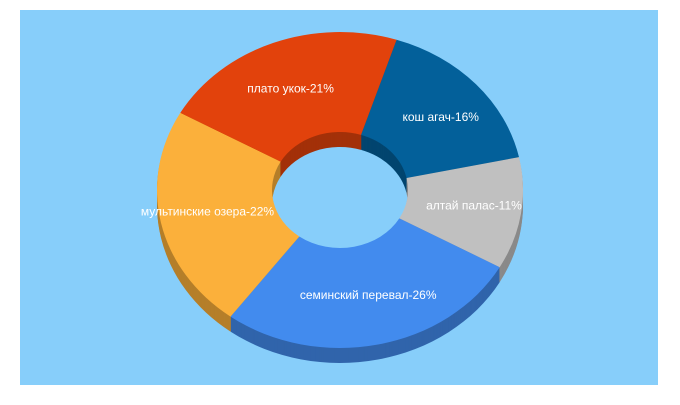 This screenshot has height=405, width=680. I want to click on slice-label: мультинские озера-22%, so click(207, 212).